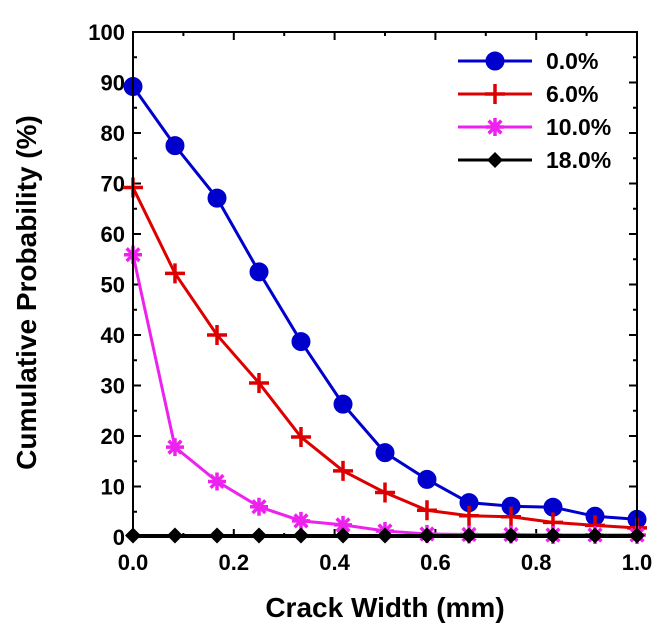 This screenshot has height=631, width=665. What do you see at coordinates (384, 607) in the screenshot?
I see `x-axis-title: Crack Width (mm)` at bounding box center [384, 607].